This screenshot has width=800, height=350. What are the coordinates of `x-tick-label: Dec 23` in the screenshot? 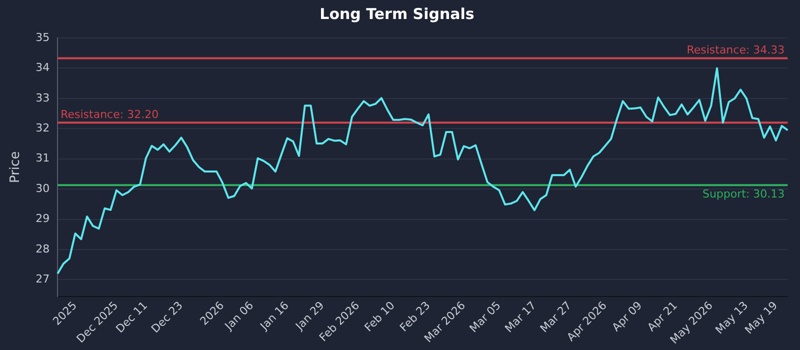 It's located at (167, 317).